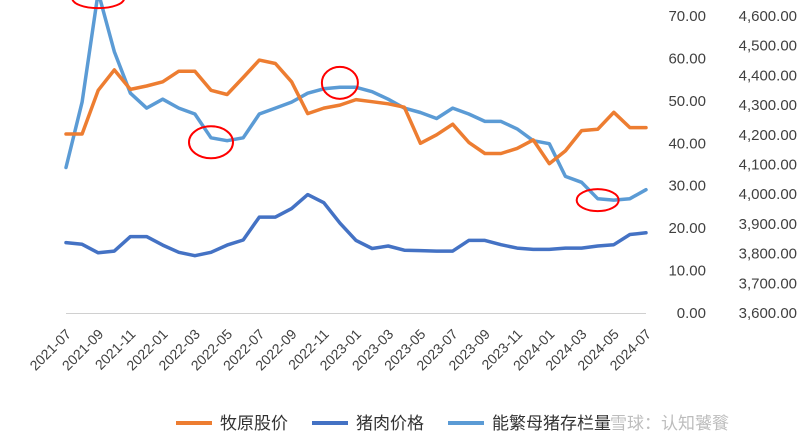 This screenshot has width=800, height=448. Describe the element at coordinates (768, 16) in the screenshot. I see `right-tick-label: 4,600.00` at that location.